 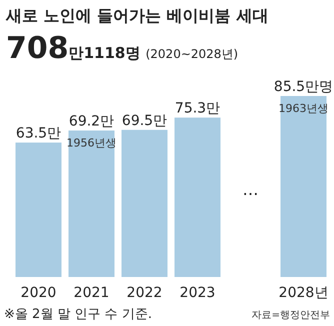 I want to click on x-tick-label: 2022, so click(x=144, y=293).